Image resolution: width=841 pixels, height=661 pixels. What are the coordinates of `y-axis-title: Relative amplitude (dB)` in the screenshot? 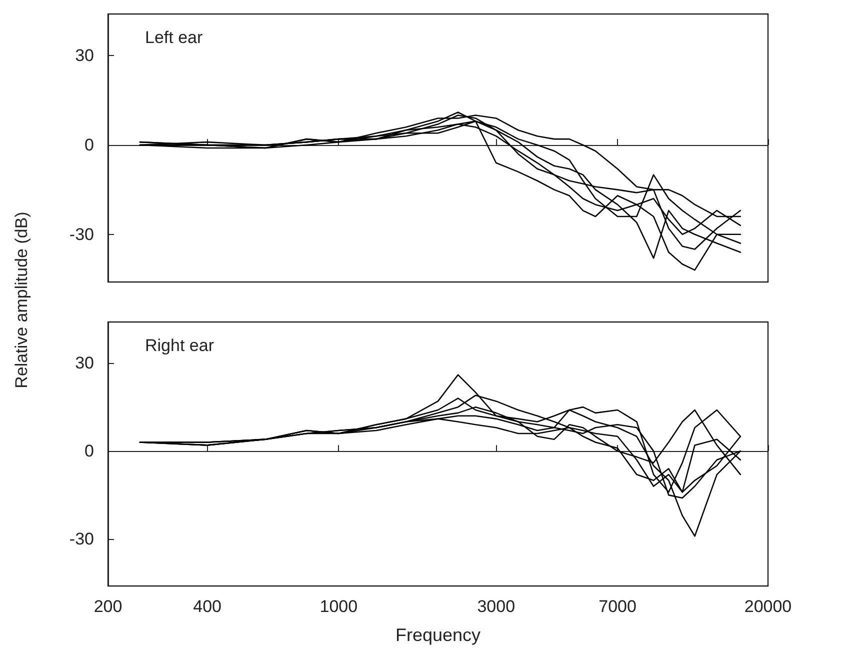 It's located at (22, 300).